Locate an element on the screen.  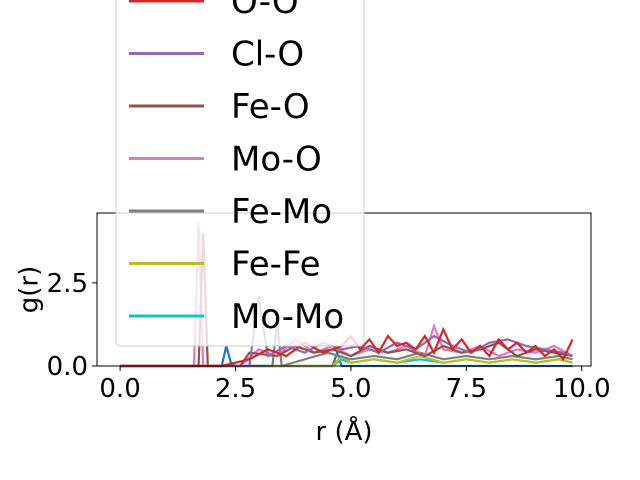
legend-label-mo-mo: Mo-Mo is located at coordinates (287, 317).